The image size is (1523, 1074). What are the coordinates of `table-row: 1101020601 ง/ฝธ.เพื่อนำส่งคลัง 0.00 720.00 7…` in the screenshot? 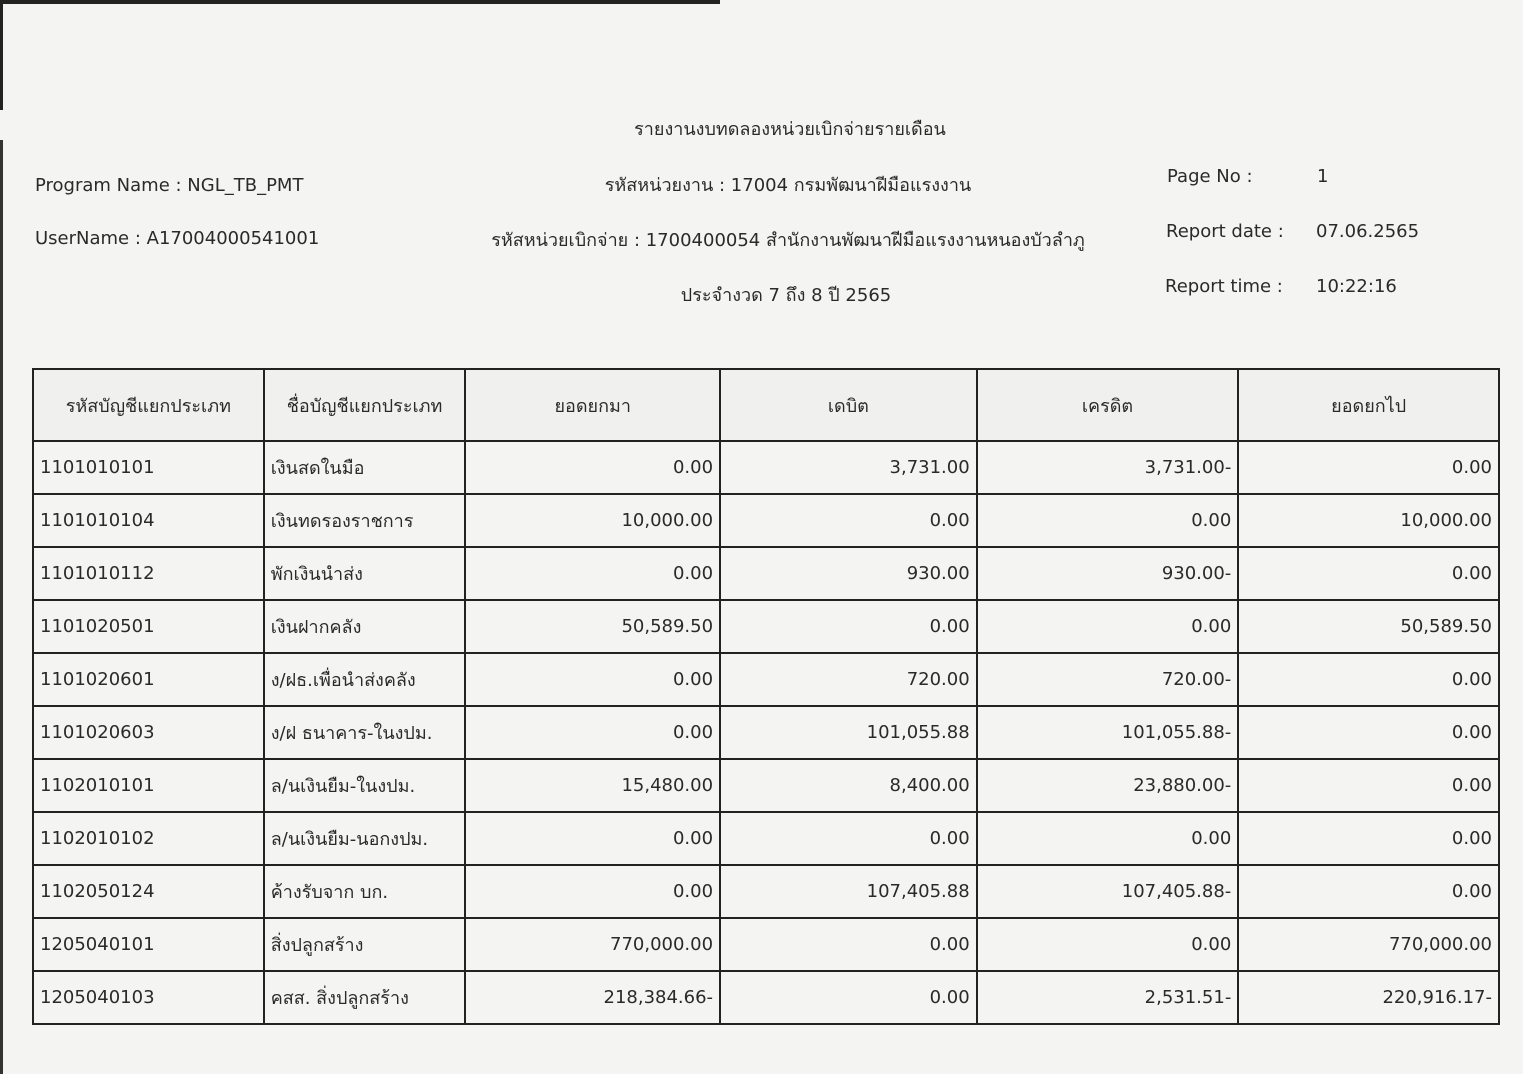 It's located at (766, 679).